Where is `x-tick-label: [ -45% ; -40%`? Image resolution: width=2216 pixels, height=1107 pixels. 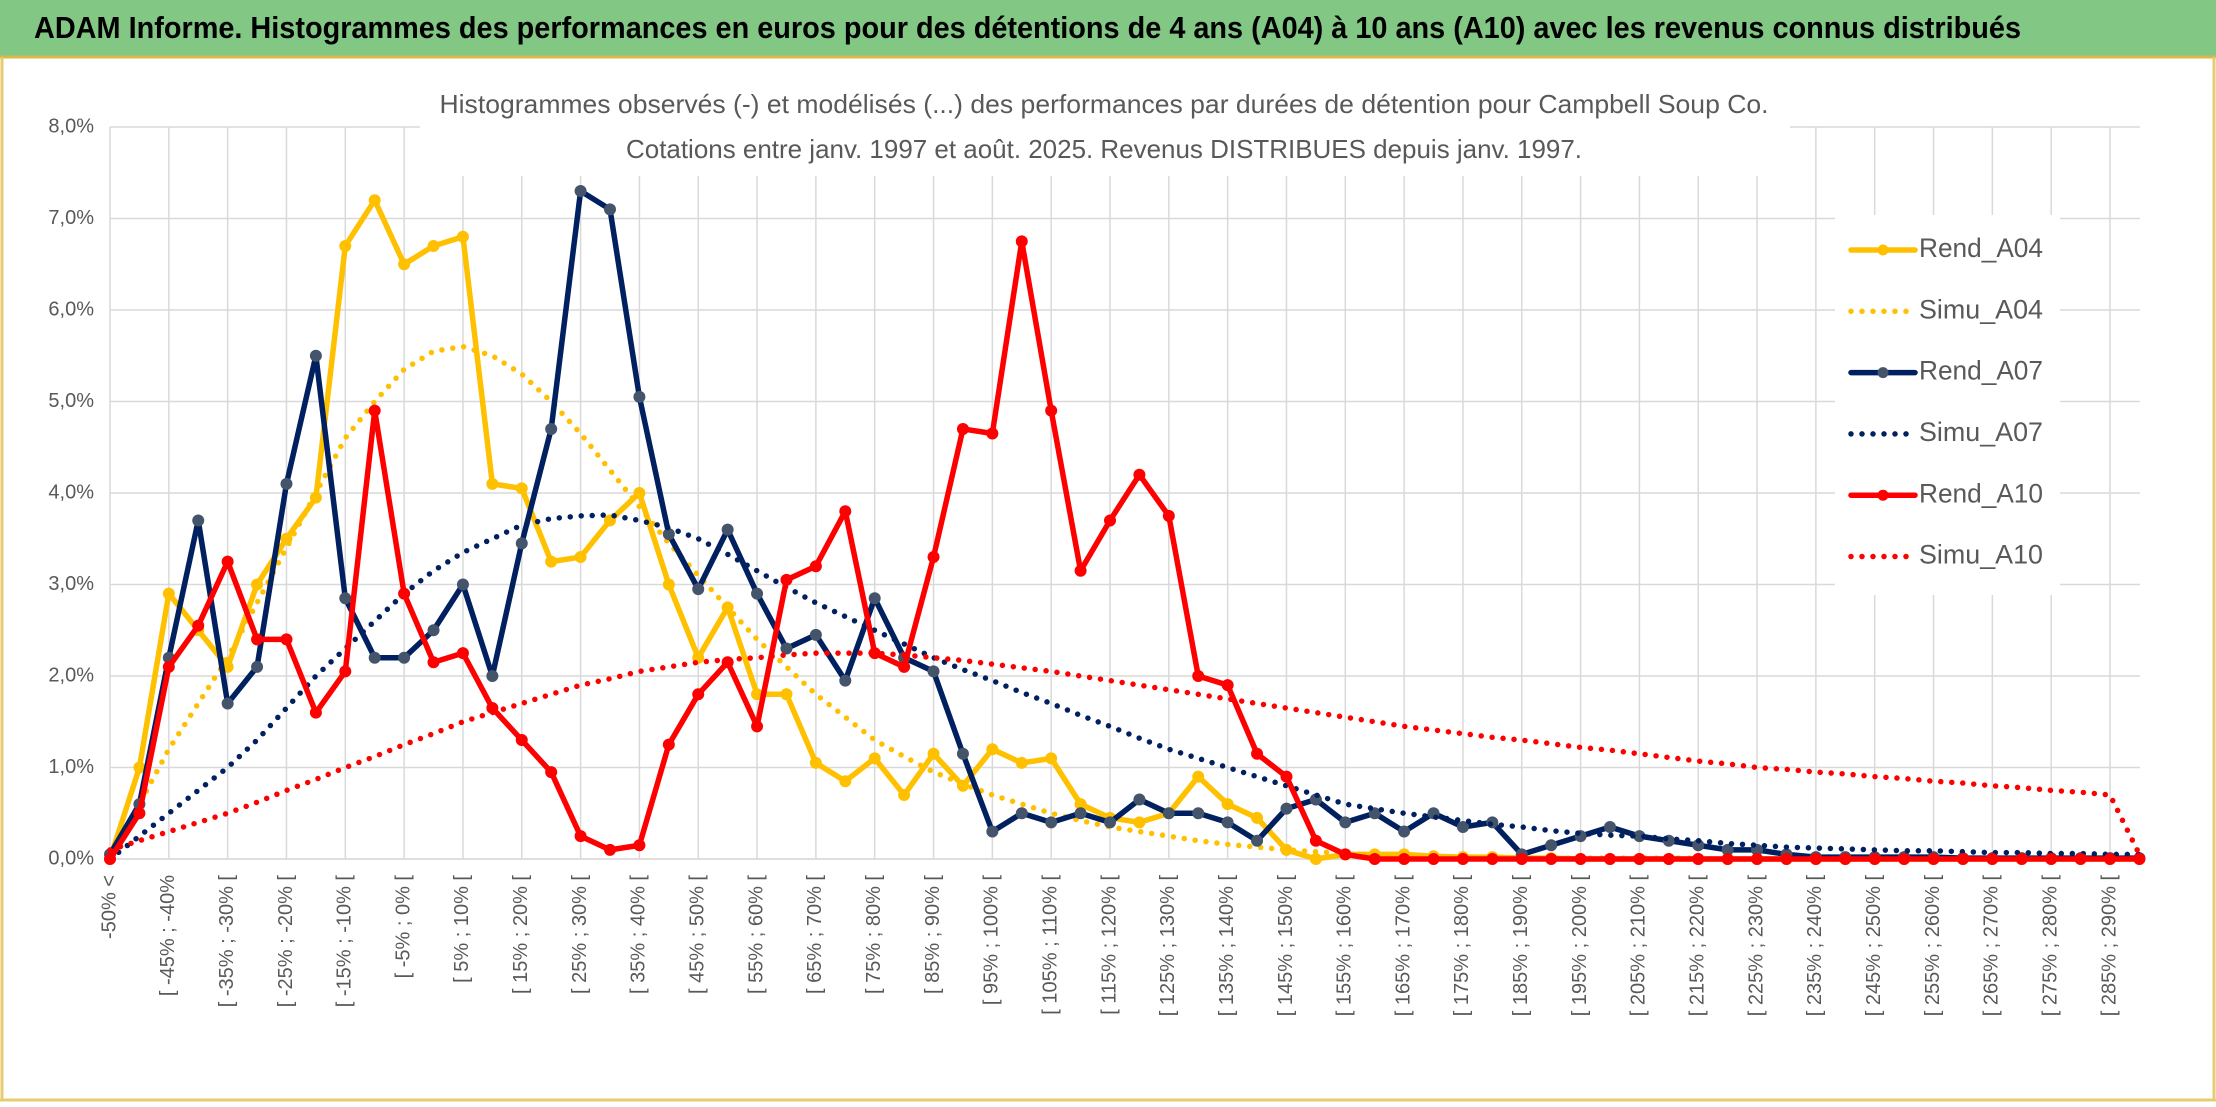 x-tick-label: [ -45% ; -40% is located at coordinates (168, 935).